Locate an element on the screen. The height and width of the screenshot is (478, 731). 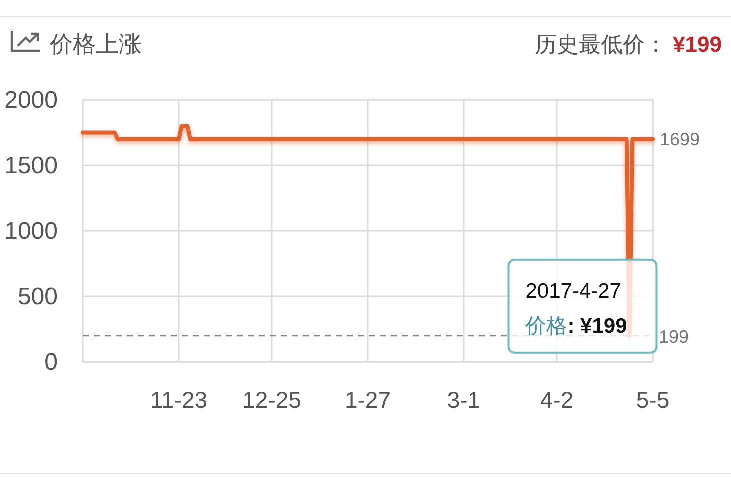
chart-title: 价格上涨 is located at coordinates (95, 44).